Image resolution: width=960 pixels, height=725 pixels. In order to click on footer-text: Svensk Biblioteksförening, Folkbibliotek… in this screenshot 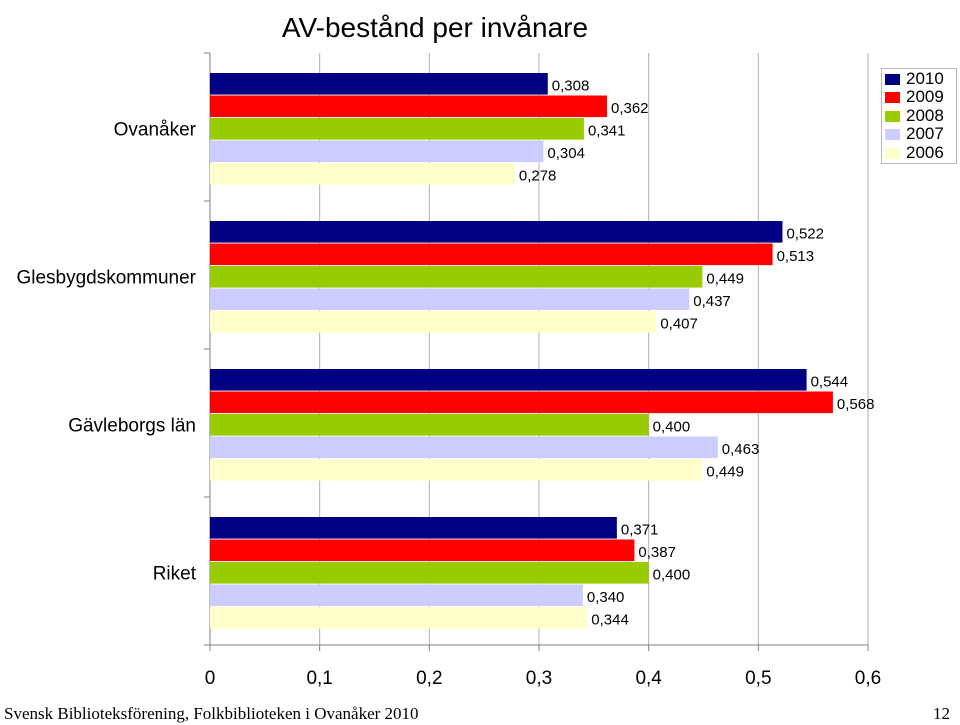, I will do `click(211, 713)`.